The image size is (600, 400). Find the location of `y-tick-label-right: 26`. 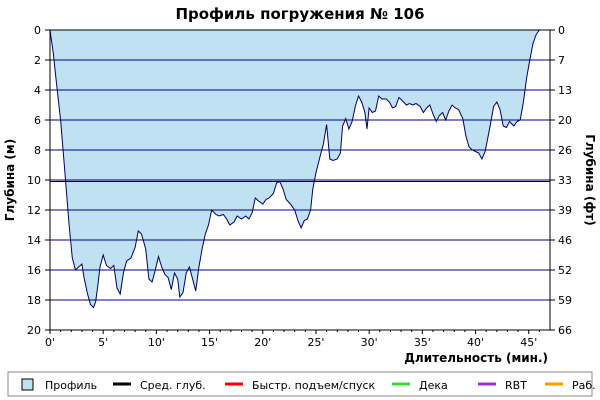

y-tick-label-right: 26 is located at coordinates (565, 150).